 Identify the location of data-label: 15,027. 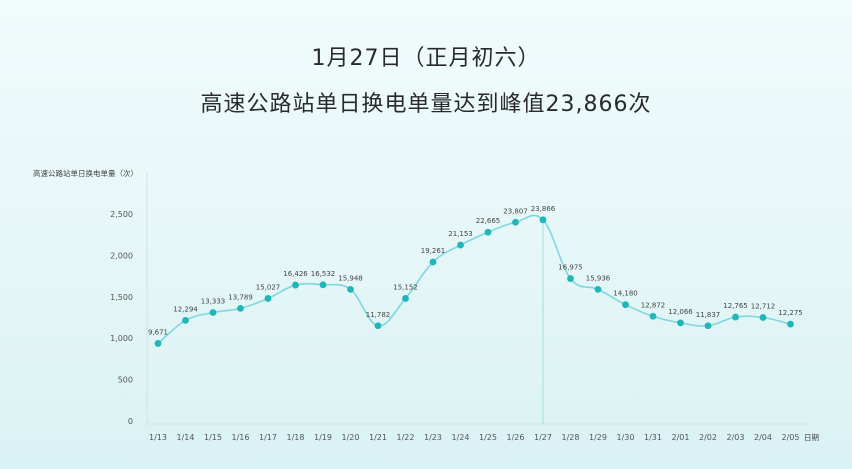
(268, 287).